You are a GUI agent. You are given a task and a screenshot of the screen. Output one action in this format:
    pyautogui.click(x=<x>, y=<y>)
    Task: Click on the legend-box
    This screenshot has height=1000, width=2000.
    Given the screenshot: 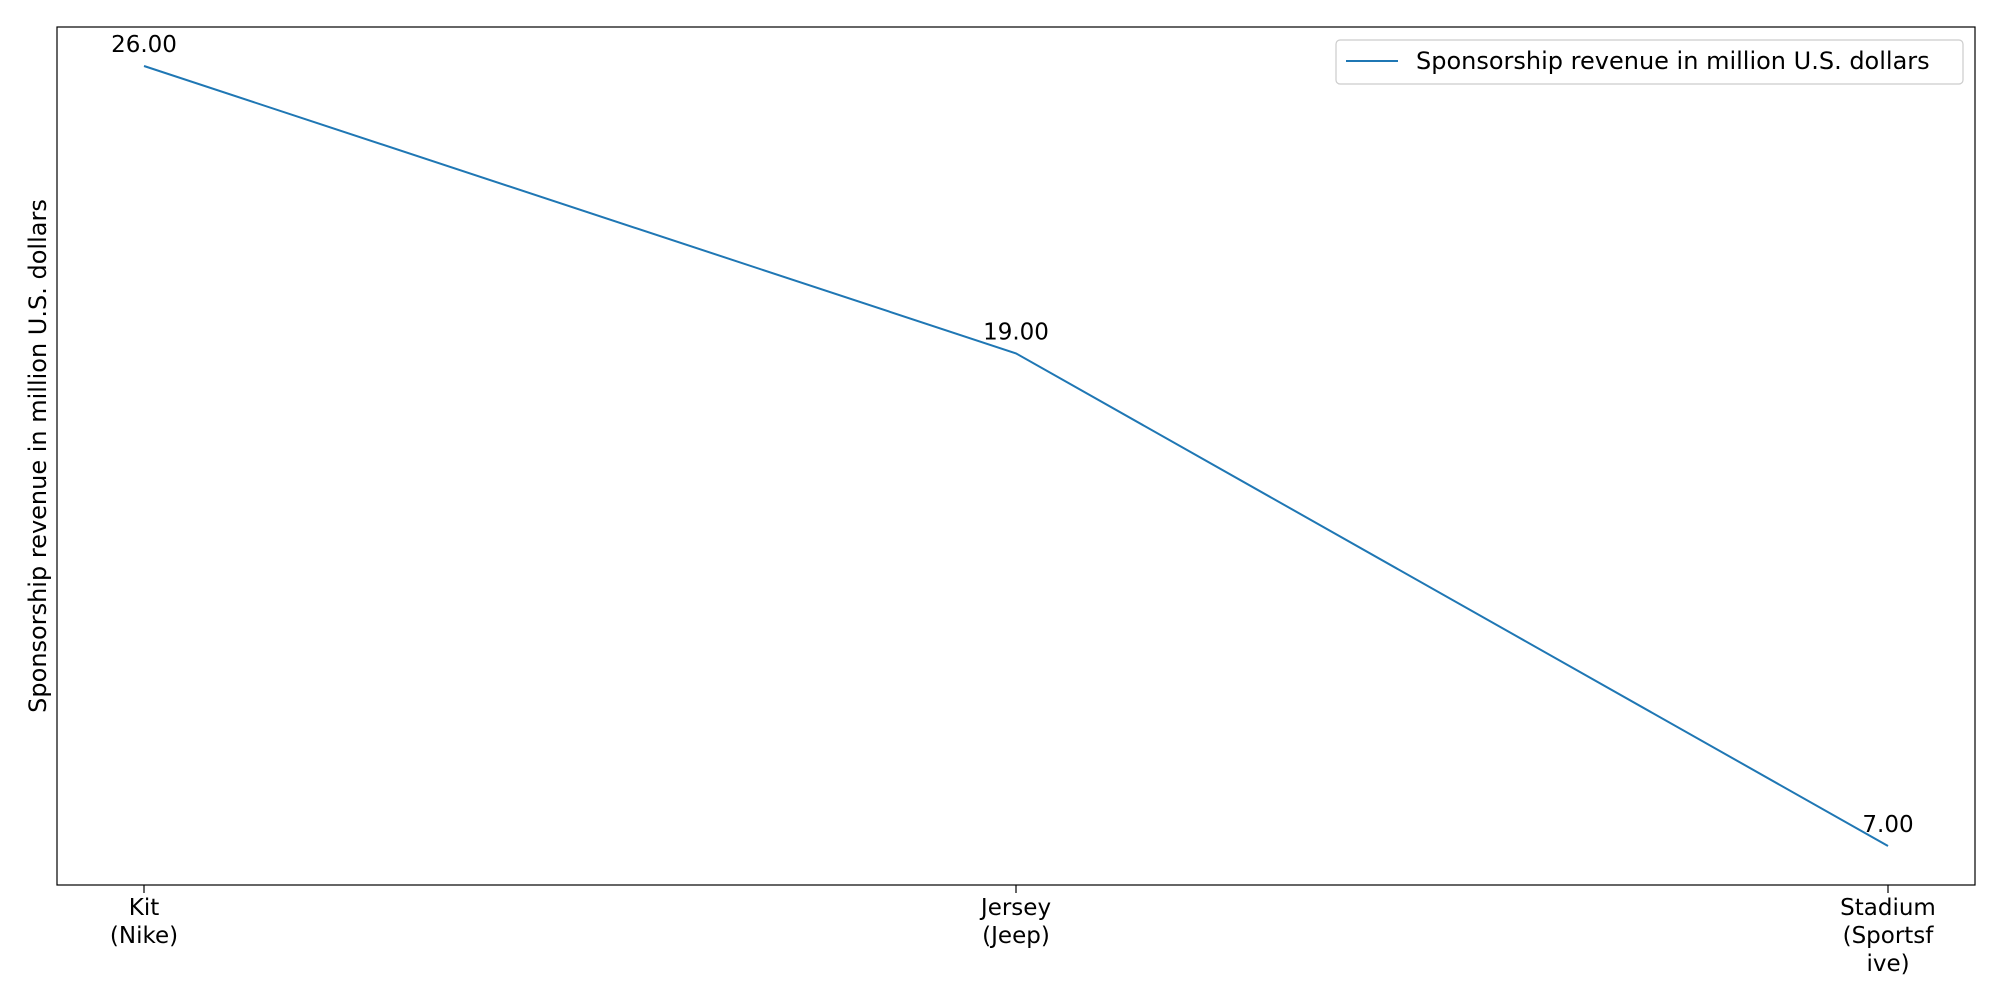 What is the action you would take?
    pyautogui.click(x=1649, y=62)
    